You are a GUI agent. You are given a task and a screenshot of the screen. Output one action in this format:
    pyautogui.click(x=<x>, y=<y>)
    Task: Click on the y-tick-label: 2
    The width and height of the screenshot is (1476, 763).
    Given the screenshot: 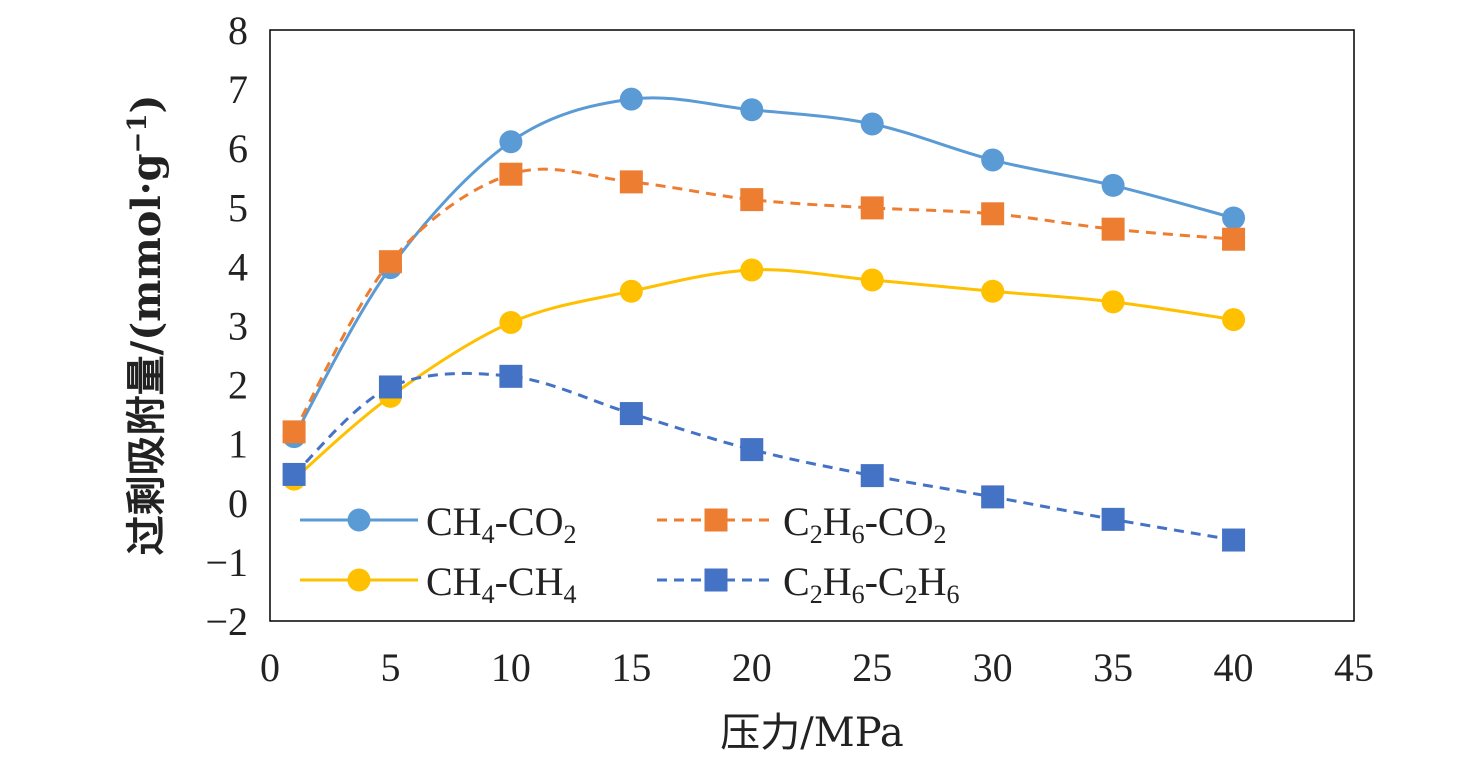 What is the action you would take?
    pyautogui.click(x=238, y=385)
    